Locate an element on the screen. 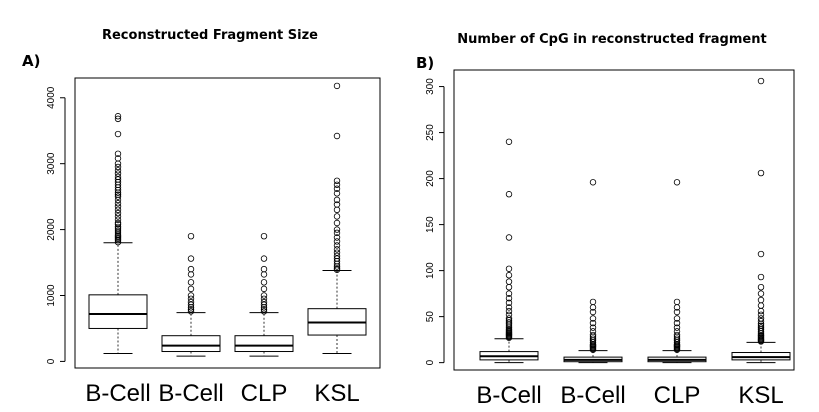 The width and height of the screenshot is (819, 412). x-tick-label: CLP is located at coordinates (677, 395).